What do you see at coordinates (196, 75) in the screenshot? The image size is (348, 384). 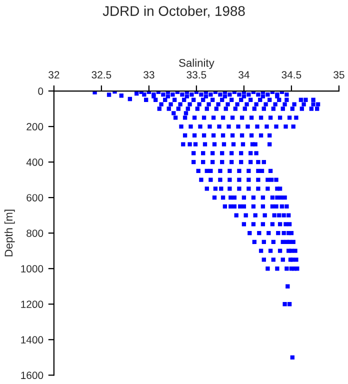 I see `x-tick-label: 33.5` at bounding box center [196, 75].